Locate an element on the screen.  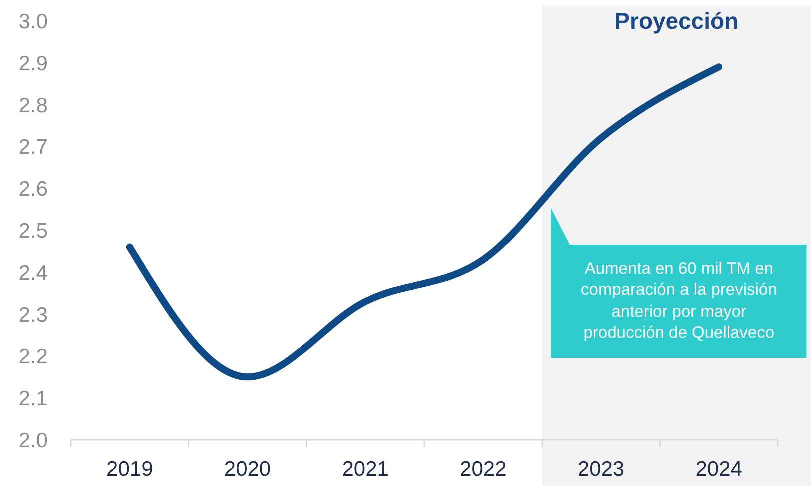
x-tick-label: 2023 is located at coordinates (601, 469).